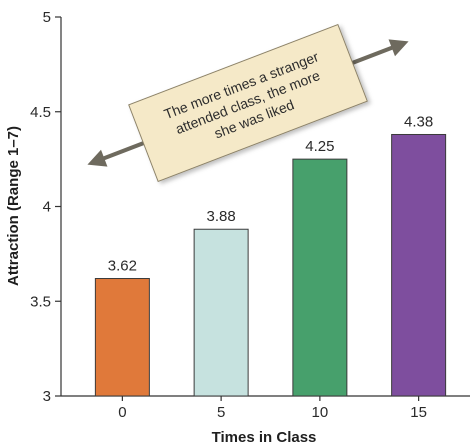 Image resolution: width=474 pixels, height=448 pixels. What do you see at coordinates (47, 17) in the screenshot?
I see `y-tick-label: 5` at bounding box center [47, 17].